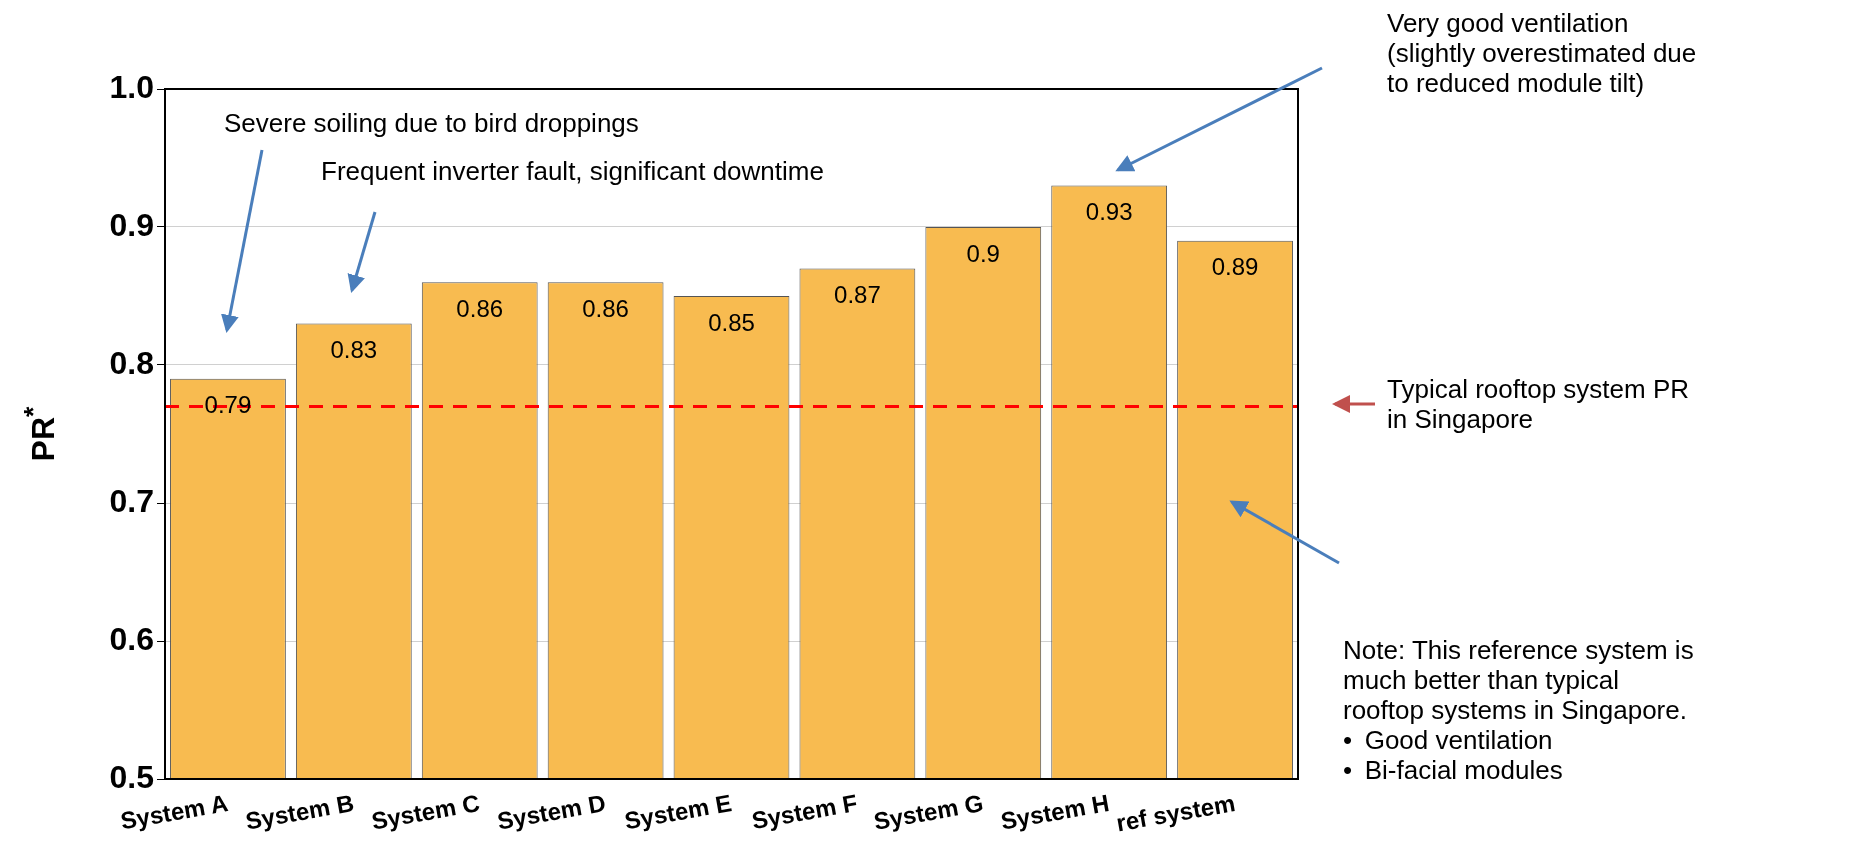 This screenshot has height=848, width=1850. What do you see at coordinates (1542, 53) in the screenshot?
I see `text: Very good ventilation (slightly overestimated due to reduced module tilt)` at bounding box center [1542, 53].